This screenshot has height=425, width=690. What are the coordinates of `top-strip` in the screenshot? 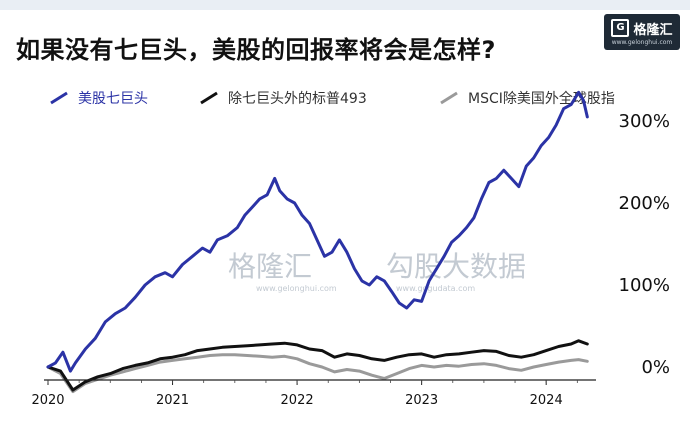 It's located at (345, 5).